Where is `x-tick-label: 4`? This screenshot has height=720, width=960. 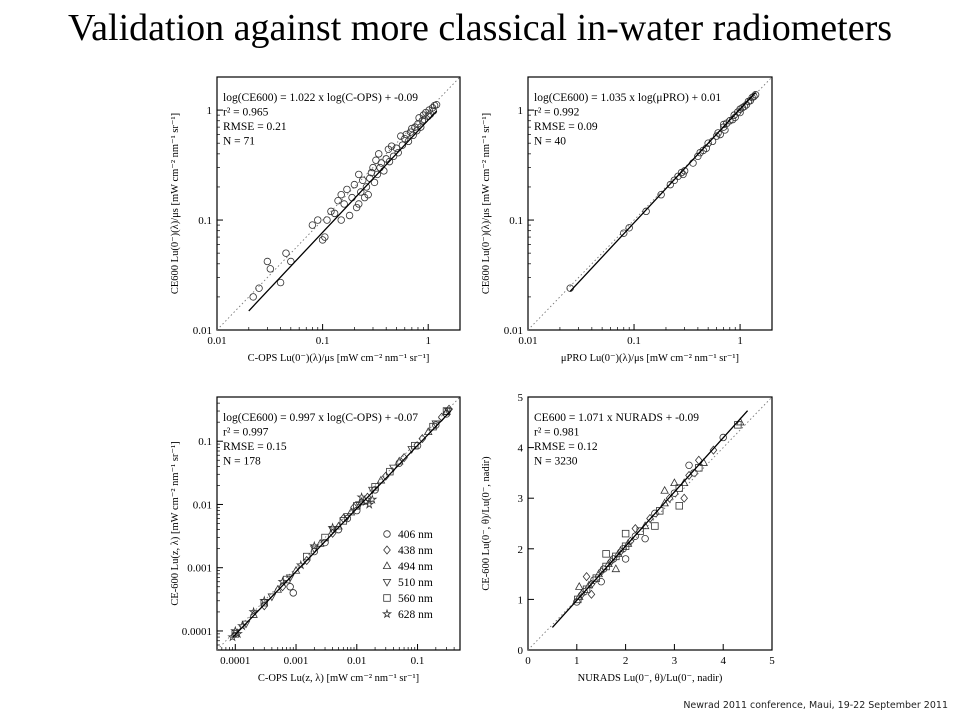
x-tick-label: 4 is located at coordinates (723, 661).